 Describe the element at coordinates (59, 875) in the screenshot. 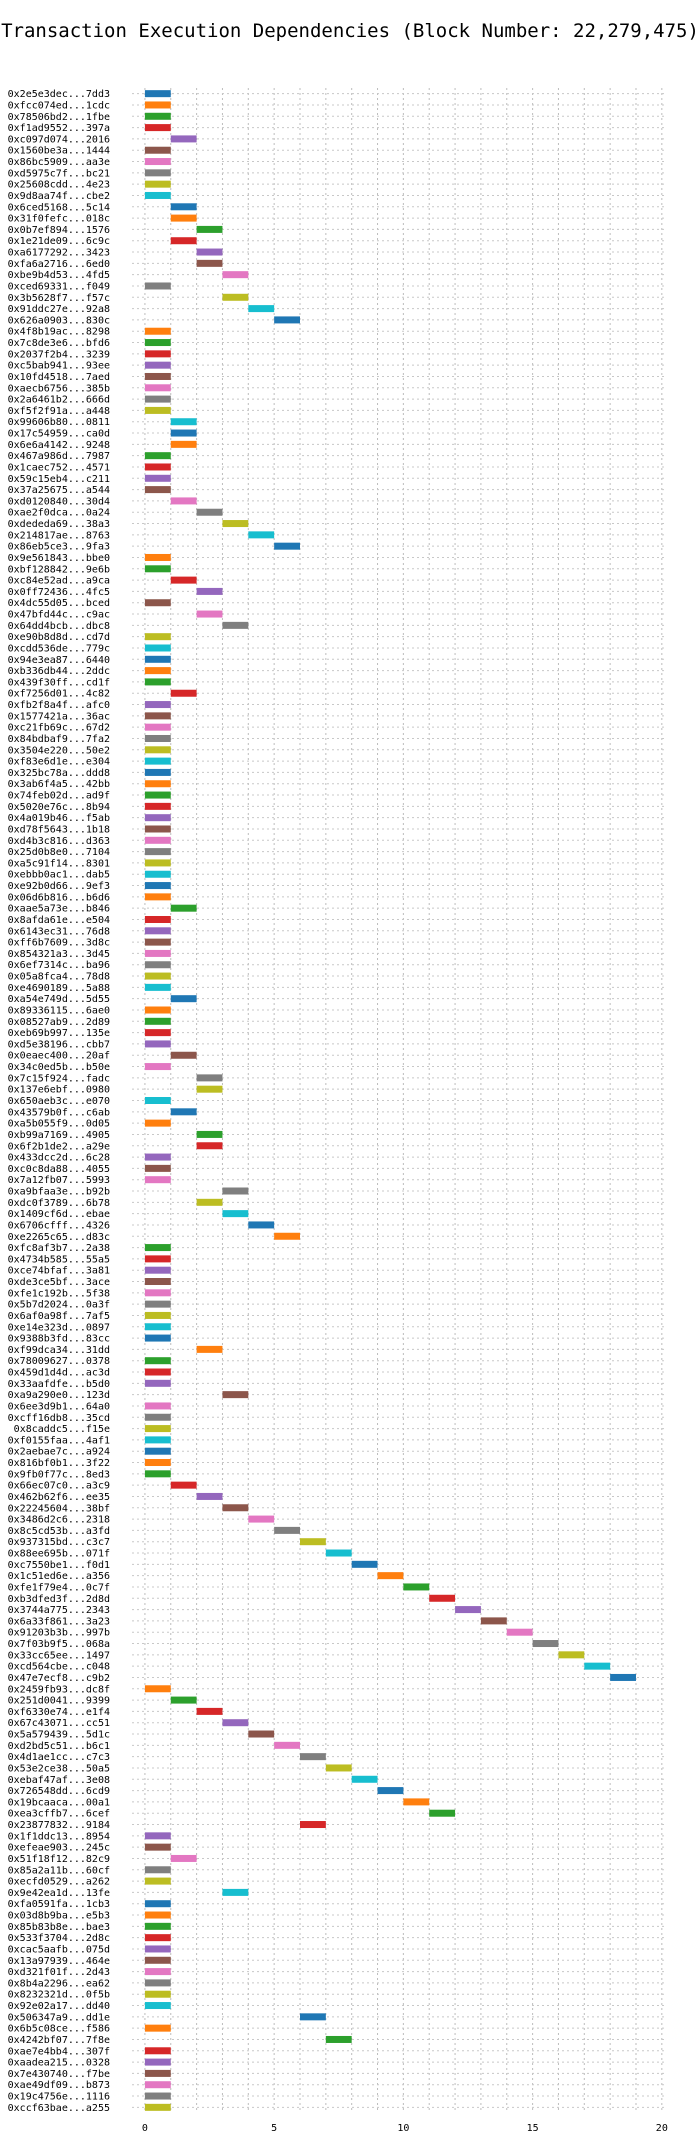

I see `y-tick-label: 0xebbb0ac1...dab5` at that location.